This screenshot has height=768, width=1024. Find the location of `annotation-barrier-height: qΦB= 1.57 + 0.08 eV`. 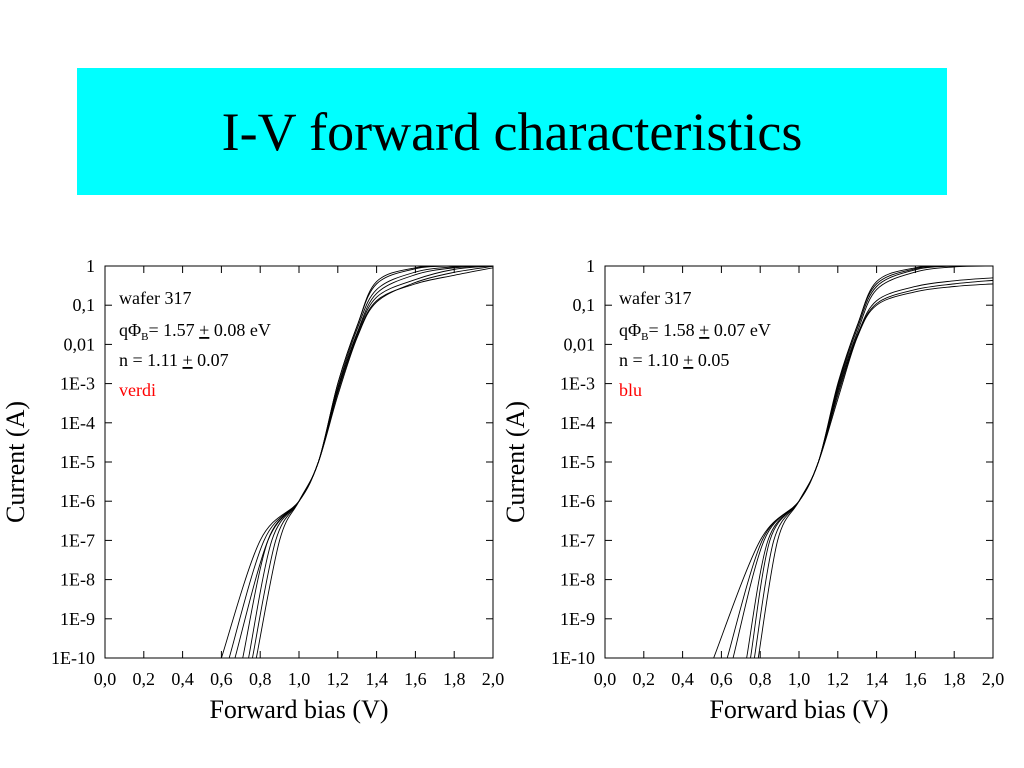

annotation-barrier-height: qΦB= 1.57 + 0.08 eV is located at coordinates (195, 331).